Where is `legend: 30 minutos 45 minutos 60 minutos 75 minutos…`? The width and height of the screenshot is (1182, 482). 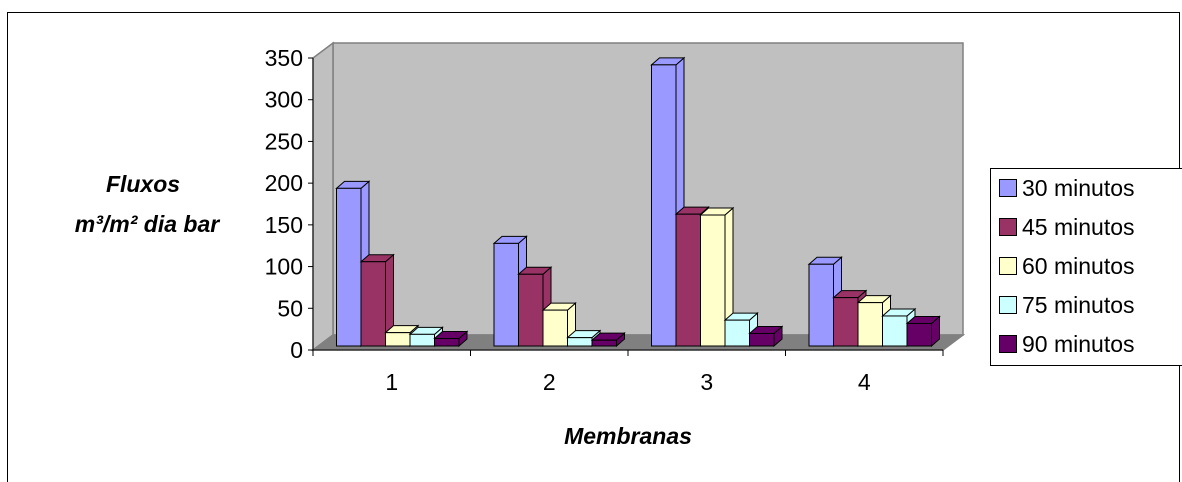
legend: 30 minutos 45 minutos 60 minutos 75 minutos… is located at coordinates (1086, 267).